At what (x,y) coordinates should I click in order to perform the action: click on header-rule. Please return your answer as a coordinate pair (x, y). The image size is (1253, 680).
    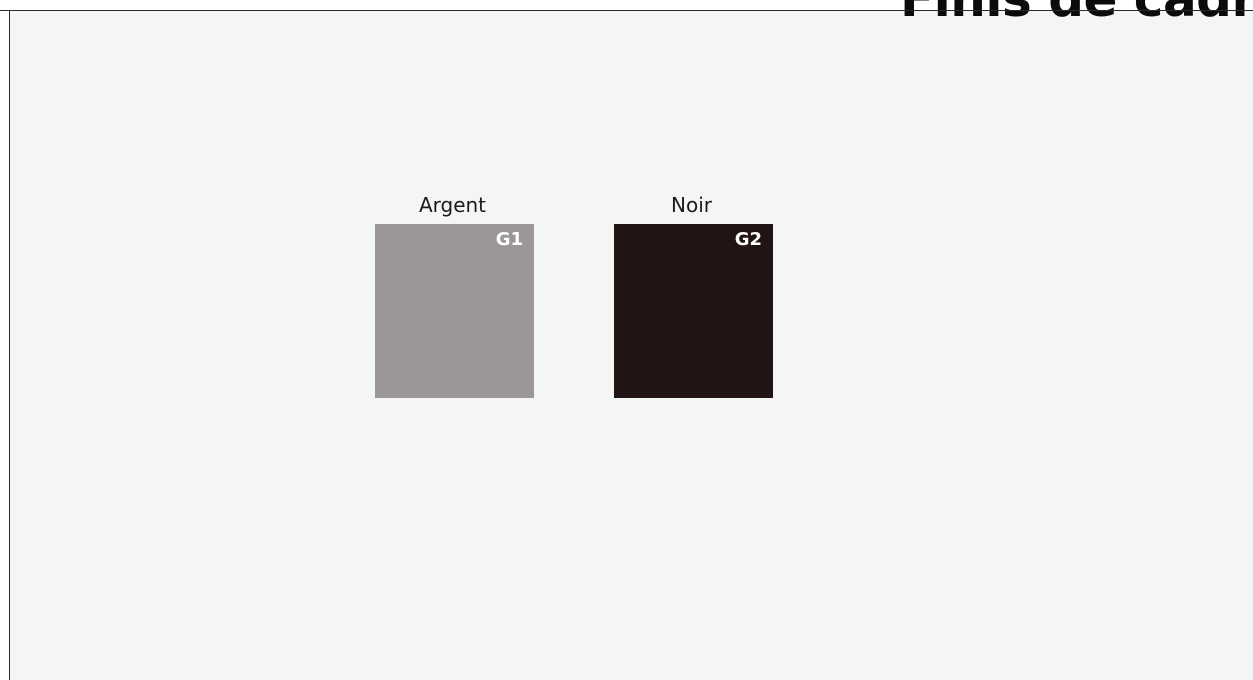
    Looking at the image, I should click on (626, 10).